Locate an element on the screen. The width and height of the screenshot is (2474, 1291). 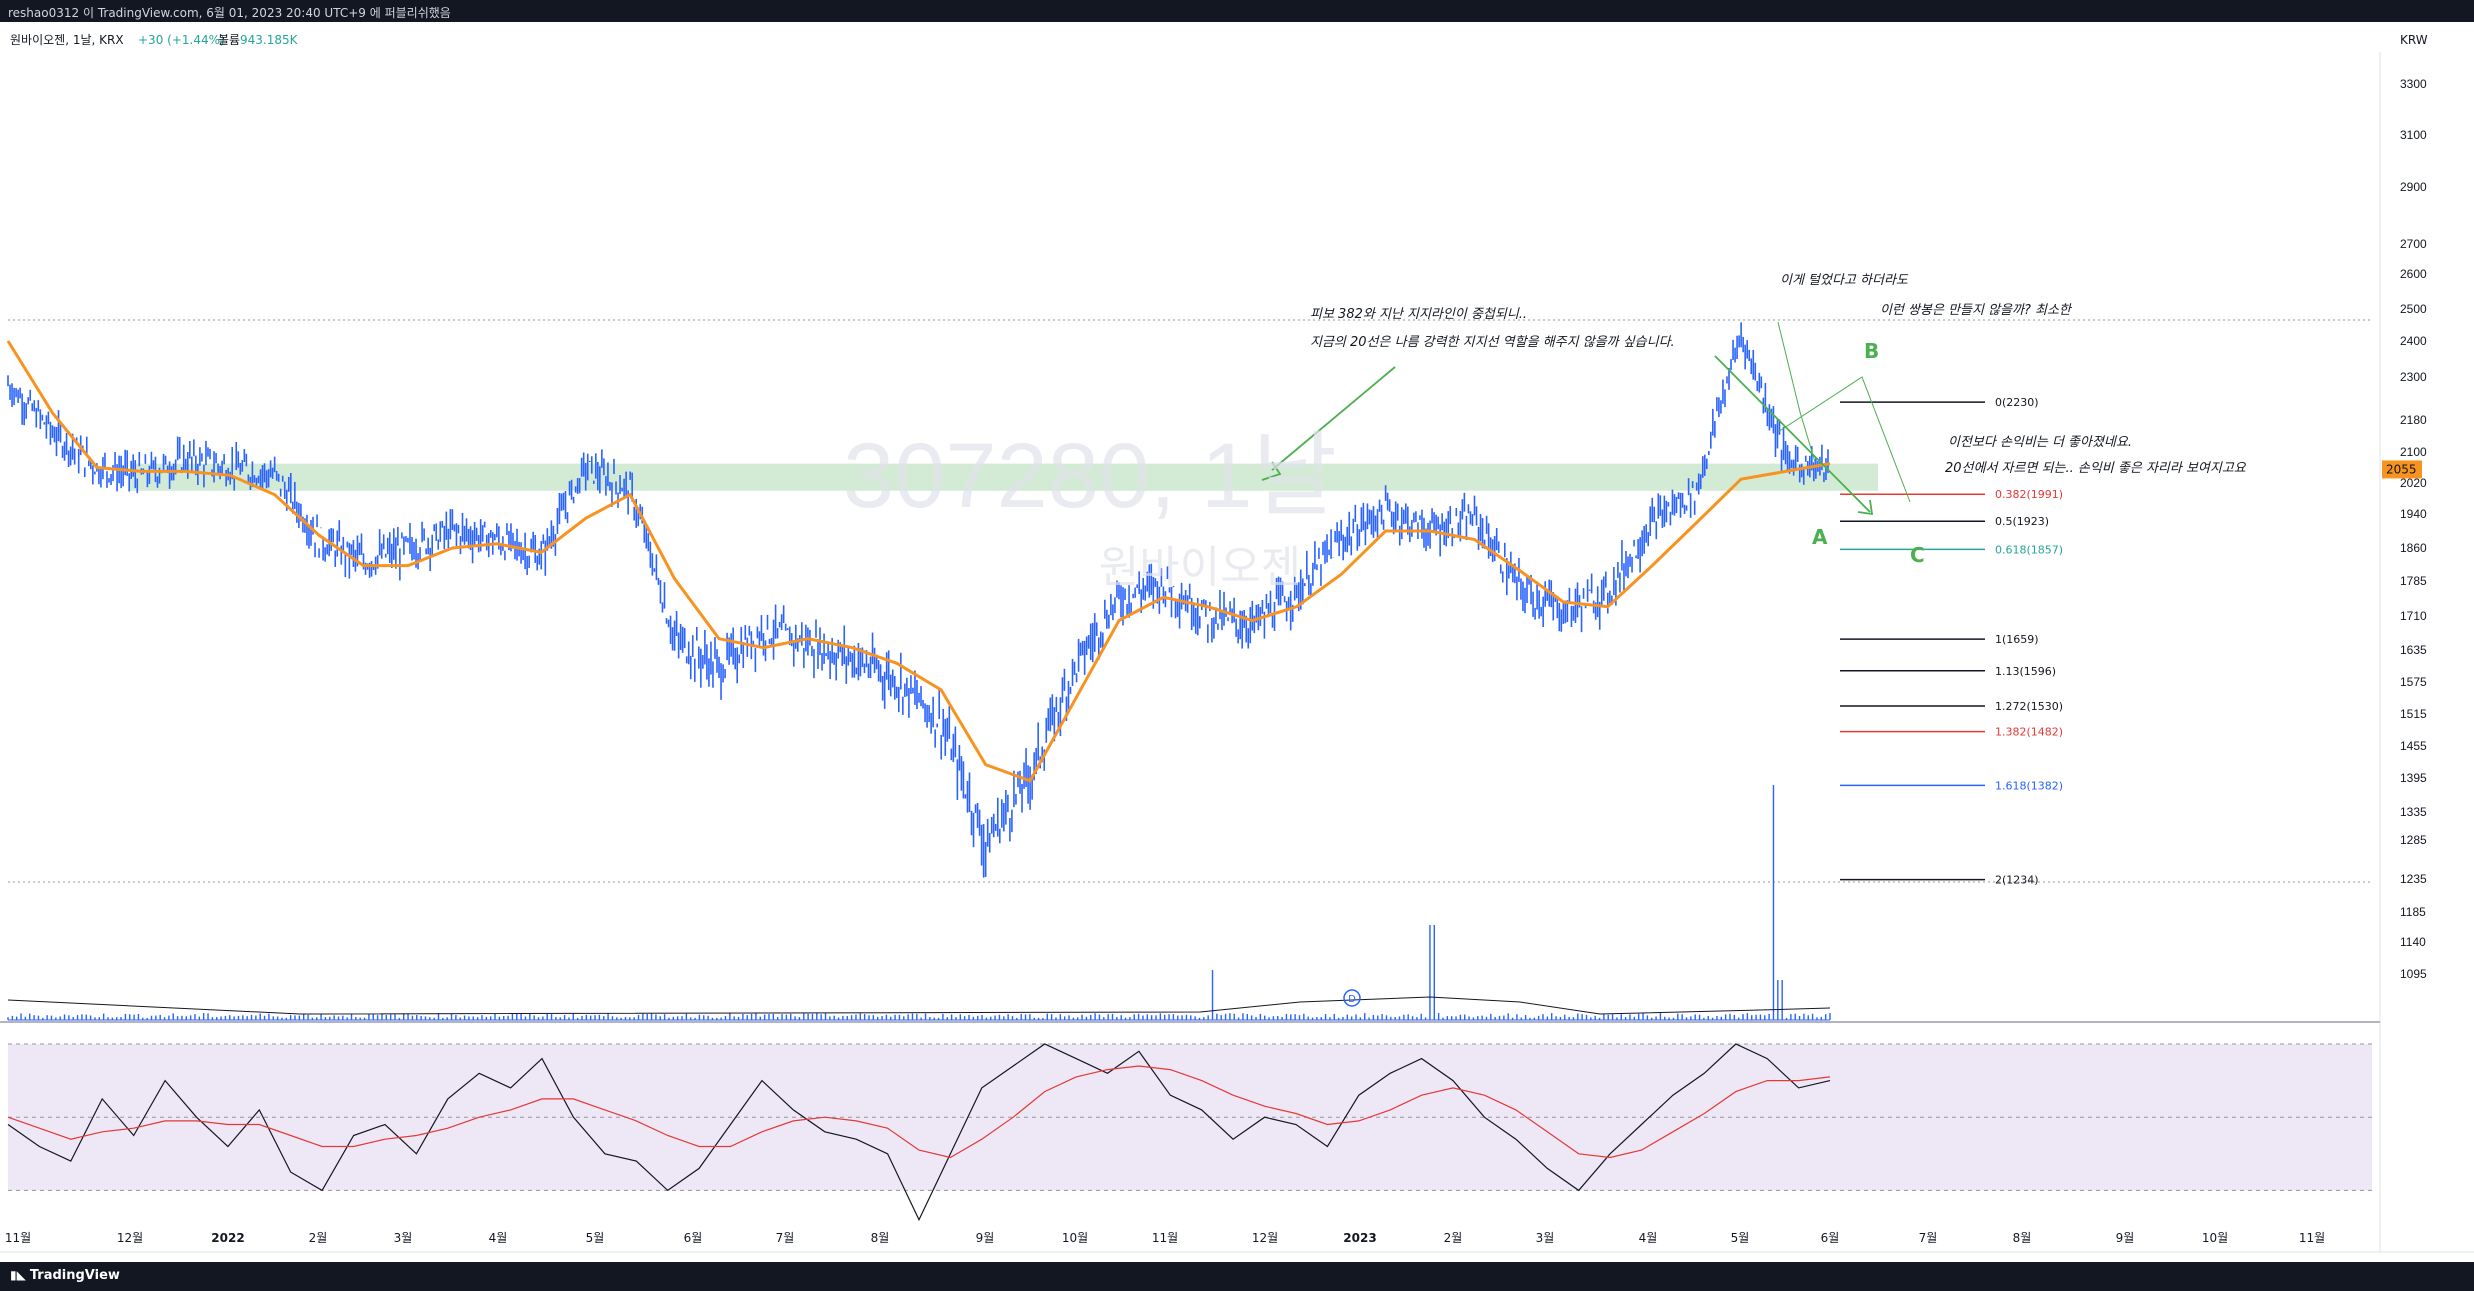
fib-label: 1.618(1382) is located at coordinates (2029, 785).